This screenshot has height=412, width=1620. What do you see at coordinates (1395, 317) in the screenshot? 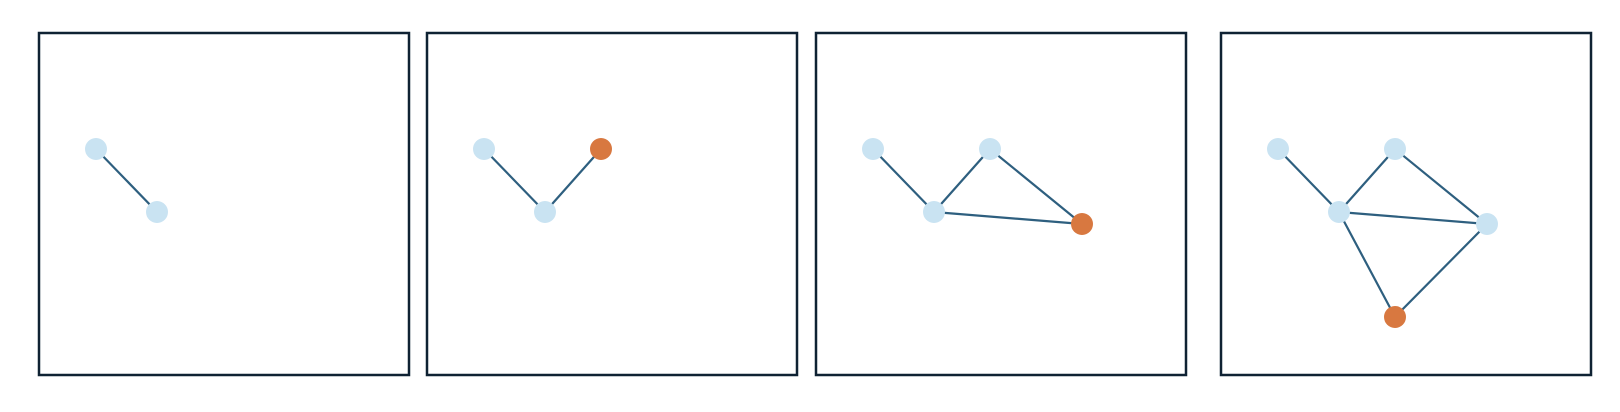
I see `new-node-e` at bounding box center [1395, 317].